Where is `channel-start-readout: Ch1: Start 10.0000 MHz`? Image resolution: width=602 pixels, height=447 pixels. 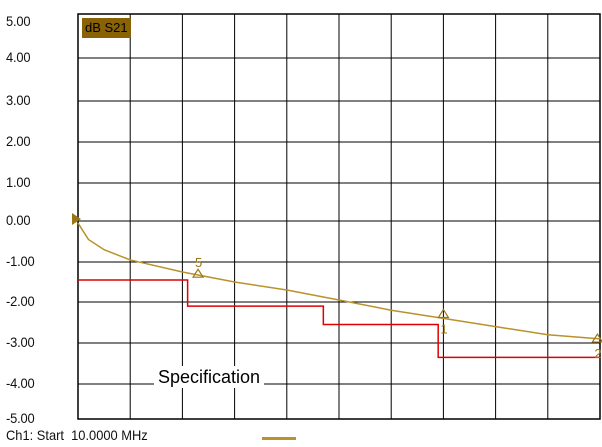
channel-start-readout: Ch1: Start 10.0000 MHz is located at coordinates (77, 435).